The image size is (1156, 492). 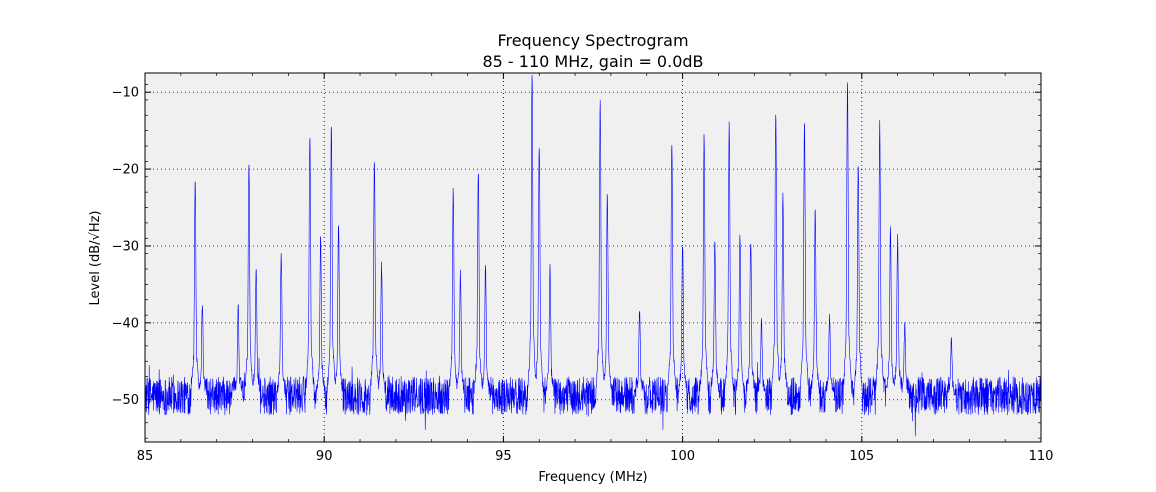 I want to click on x-axis-label: Frequency (MHz), so click(x=592, y=477).